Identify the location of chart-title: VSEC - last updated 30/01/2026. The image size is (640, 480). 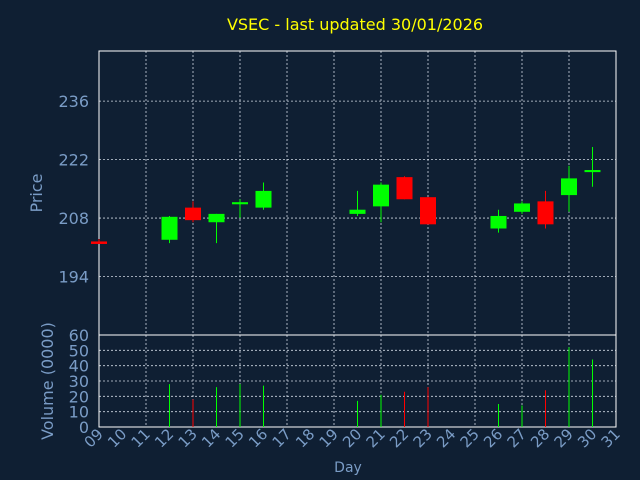
(355, 24).